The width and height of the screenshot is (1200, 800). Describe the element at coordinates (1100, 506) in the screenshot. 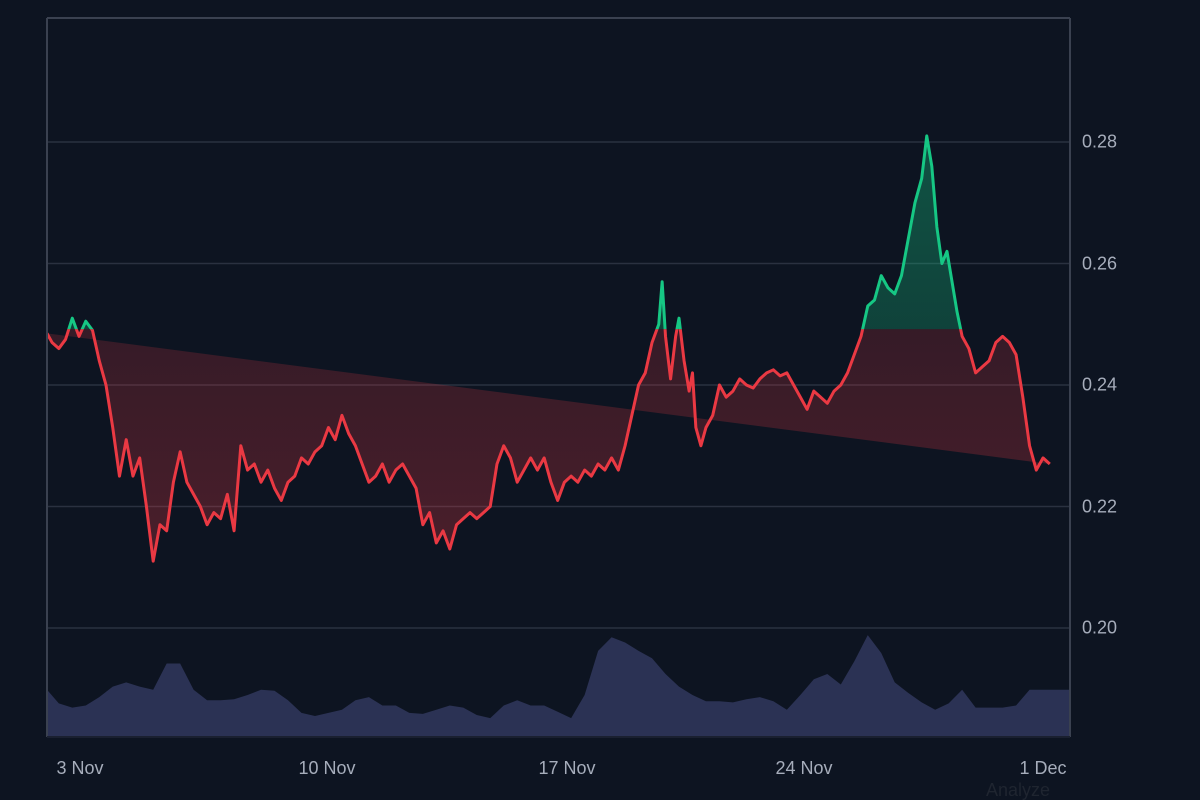

I see `y-tick-label: 0.22` at that location.